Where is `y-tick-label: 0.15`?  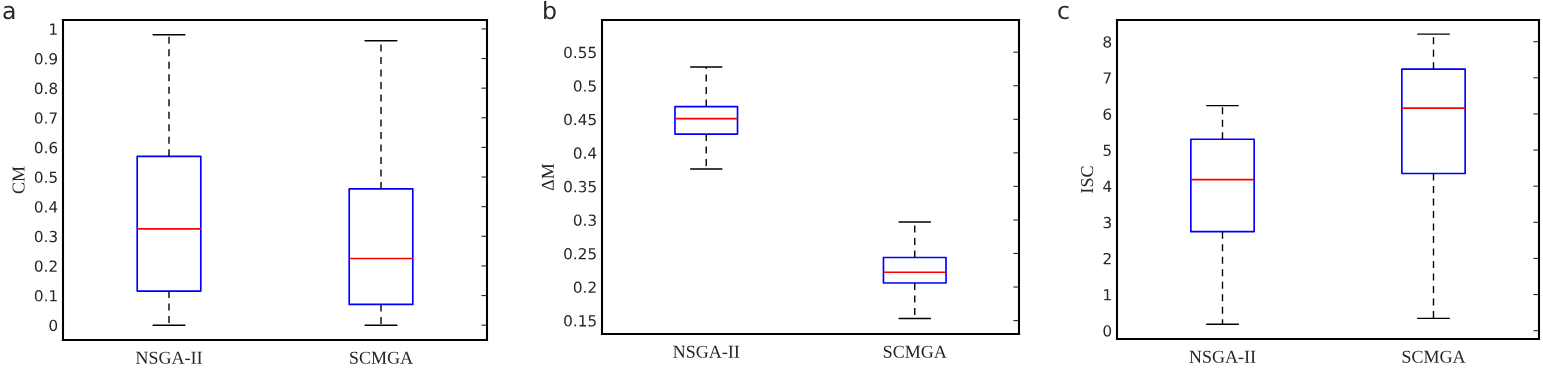 y-tick-label: 0.15 is located at coordinates (580, 321).